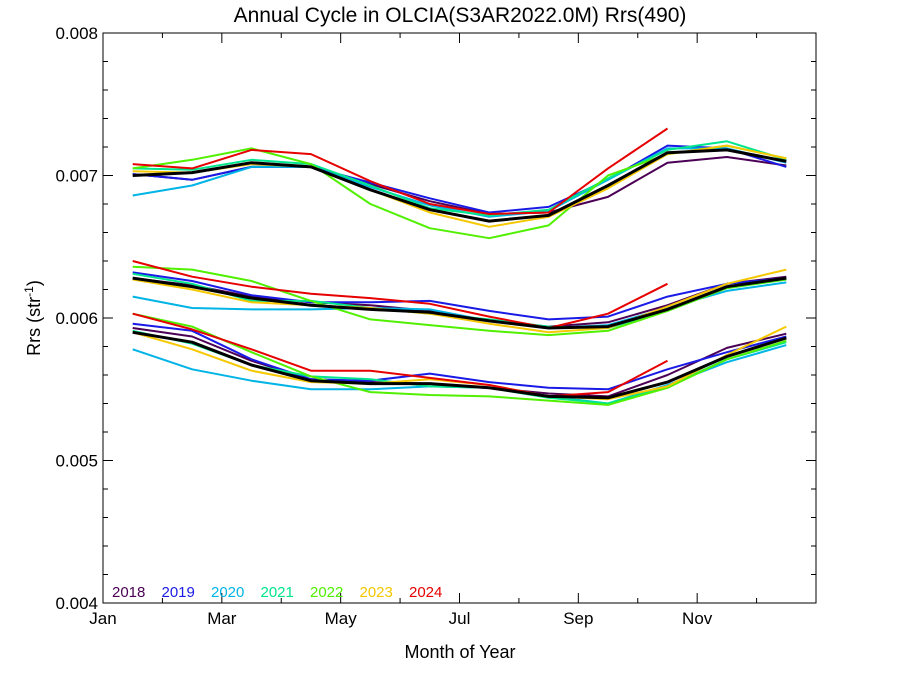 The width and height of the screenshot is (900, 675). Describe the element at coordinates (76, 176) in the screenshot. I see `y-tick-label: 0.007` at that location.